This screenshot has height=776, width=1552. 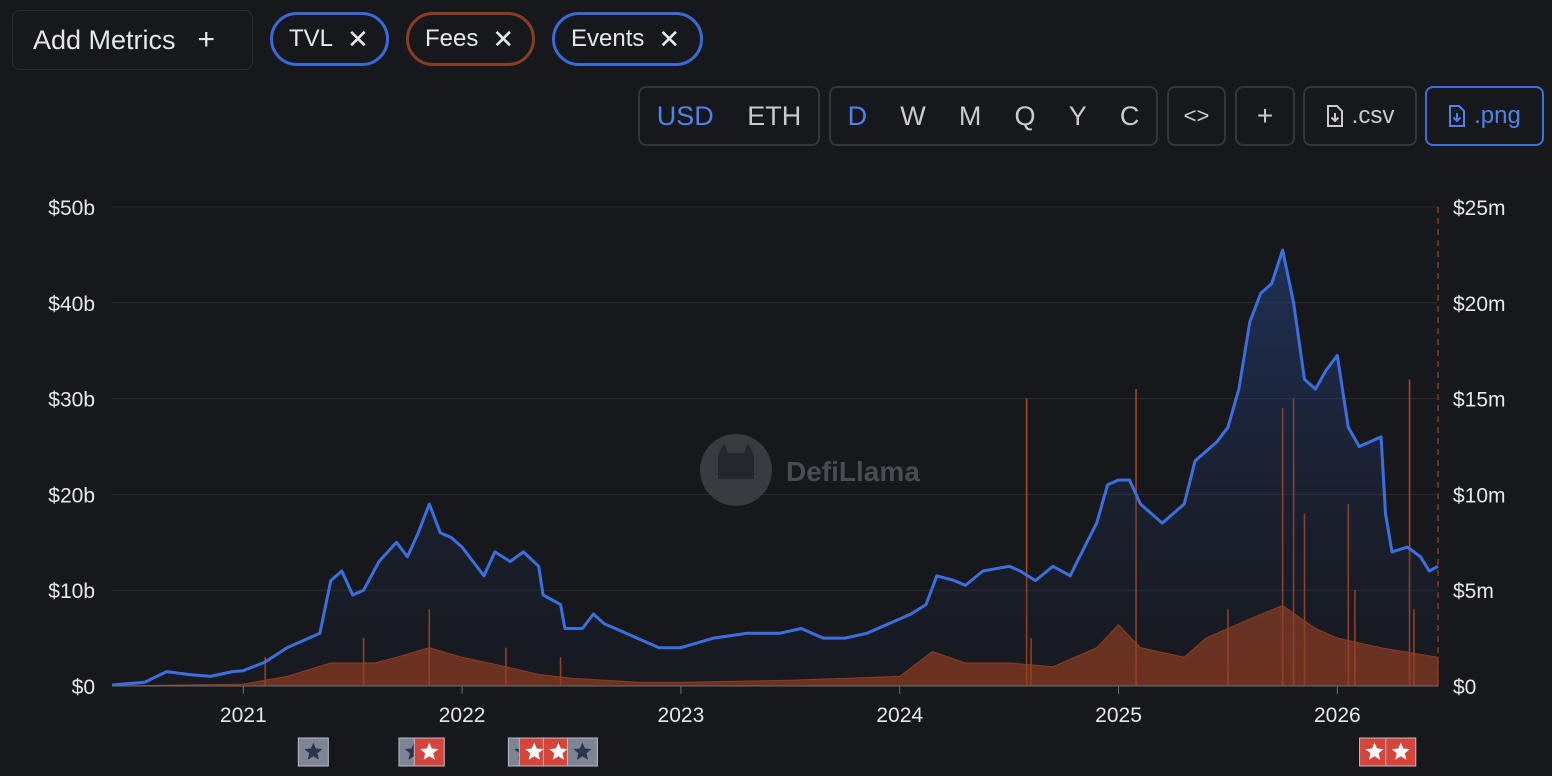 What do you see at coordinates (729, 116) in the screenshot?
I see `currency-toggle: USD ETH` at bounding box center [729, 116].